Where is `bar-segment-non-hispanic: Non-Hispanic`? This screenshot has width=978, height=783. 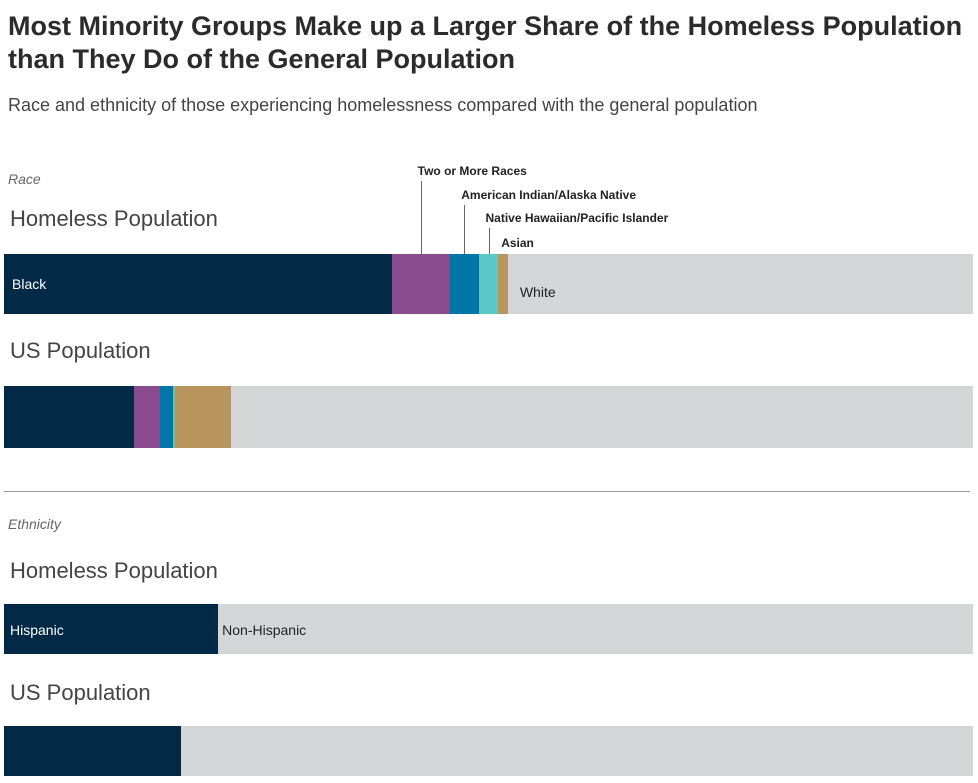 bar-segment-non-hispanic: Non-Hispanic is located at coordinates (595, 629).